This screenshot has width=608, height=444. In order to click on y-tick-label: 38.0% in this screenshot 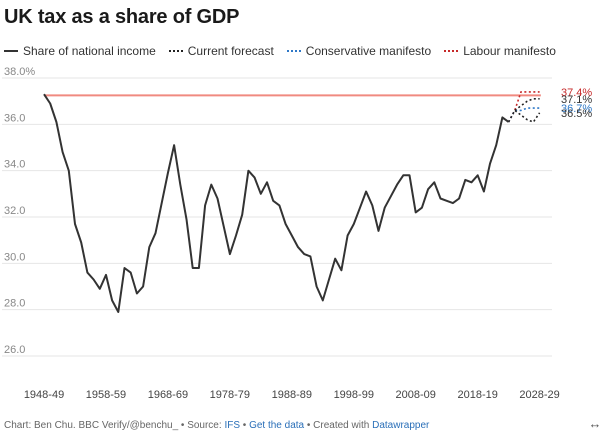, I will do `click(19, 72)`.